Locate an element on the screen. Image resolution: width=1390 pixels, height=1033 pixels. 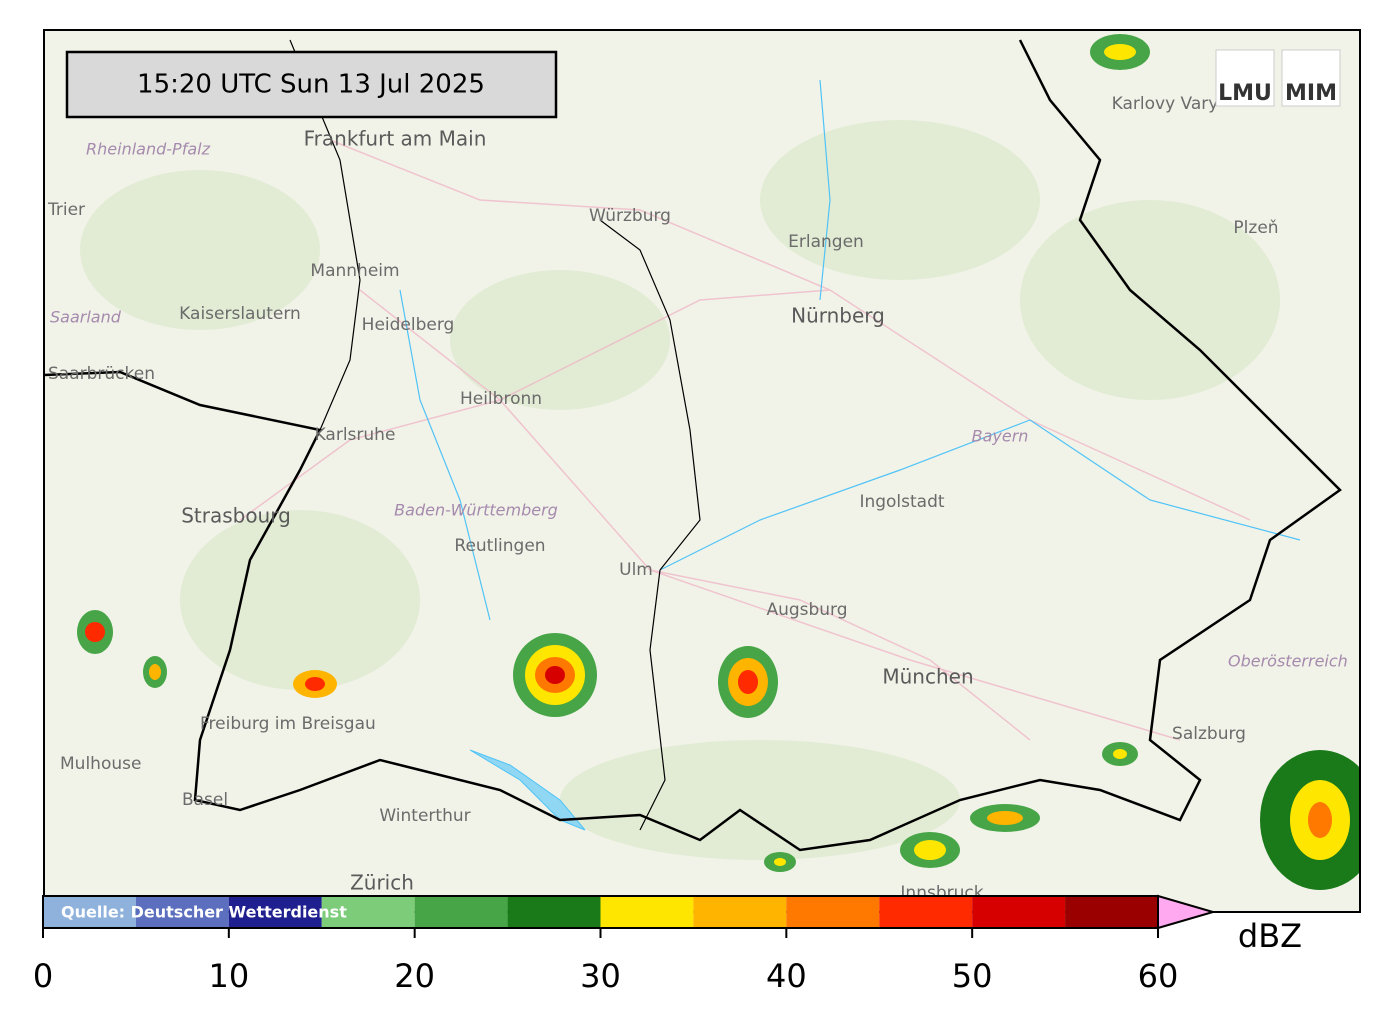
city-label: Nürnberg is located at coordinates (838, 316).